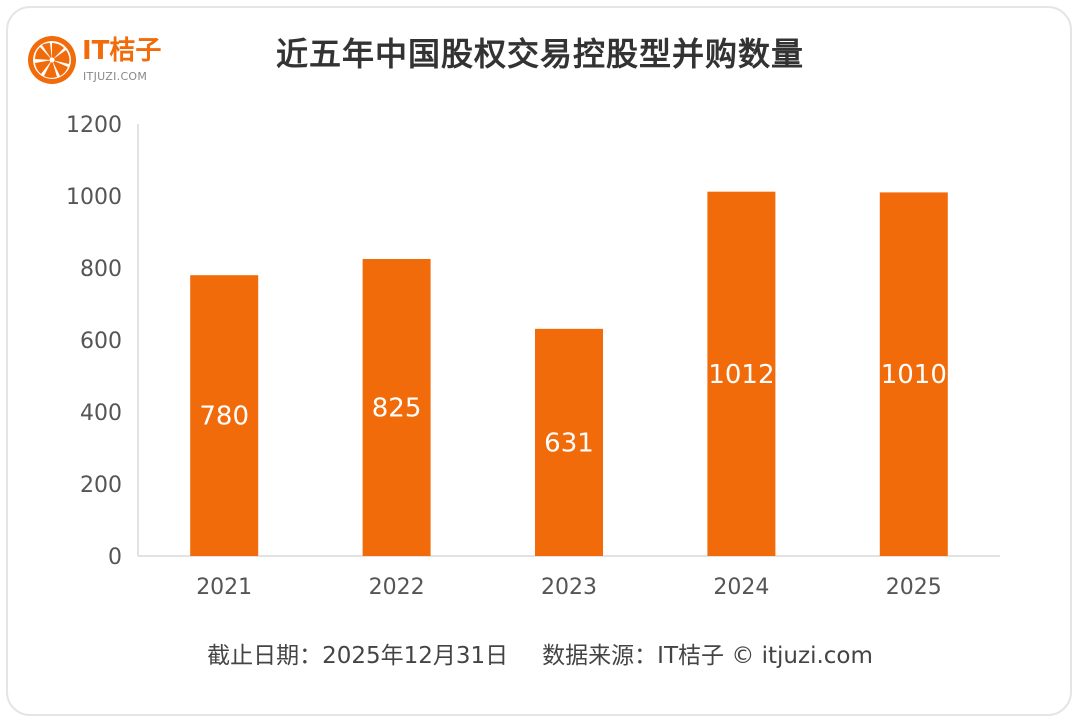 The image size is (1080, 724). I want to click on data-source: 数据来源：IT桔子 © itjuzi.com, so click(707, 656).